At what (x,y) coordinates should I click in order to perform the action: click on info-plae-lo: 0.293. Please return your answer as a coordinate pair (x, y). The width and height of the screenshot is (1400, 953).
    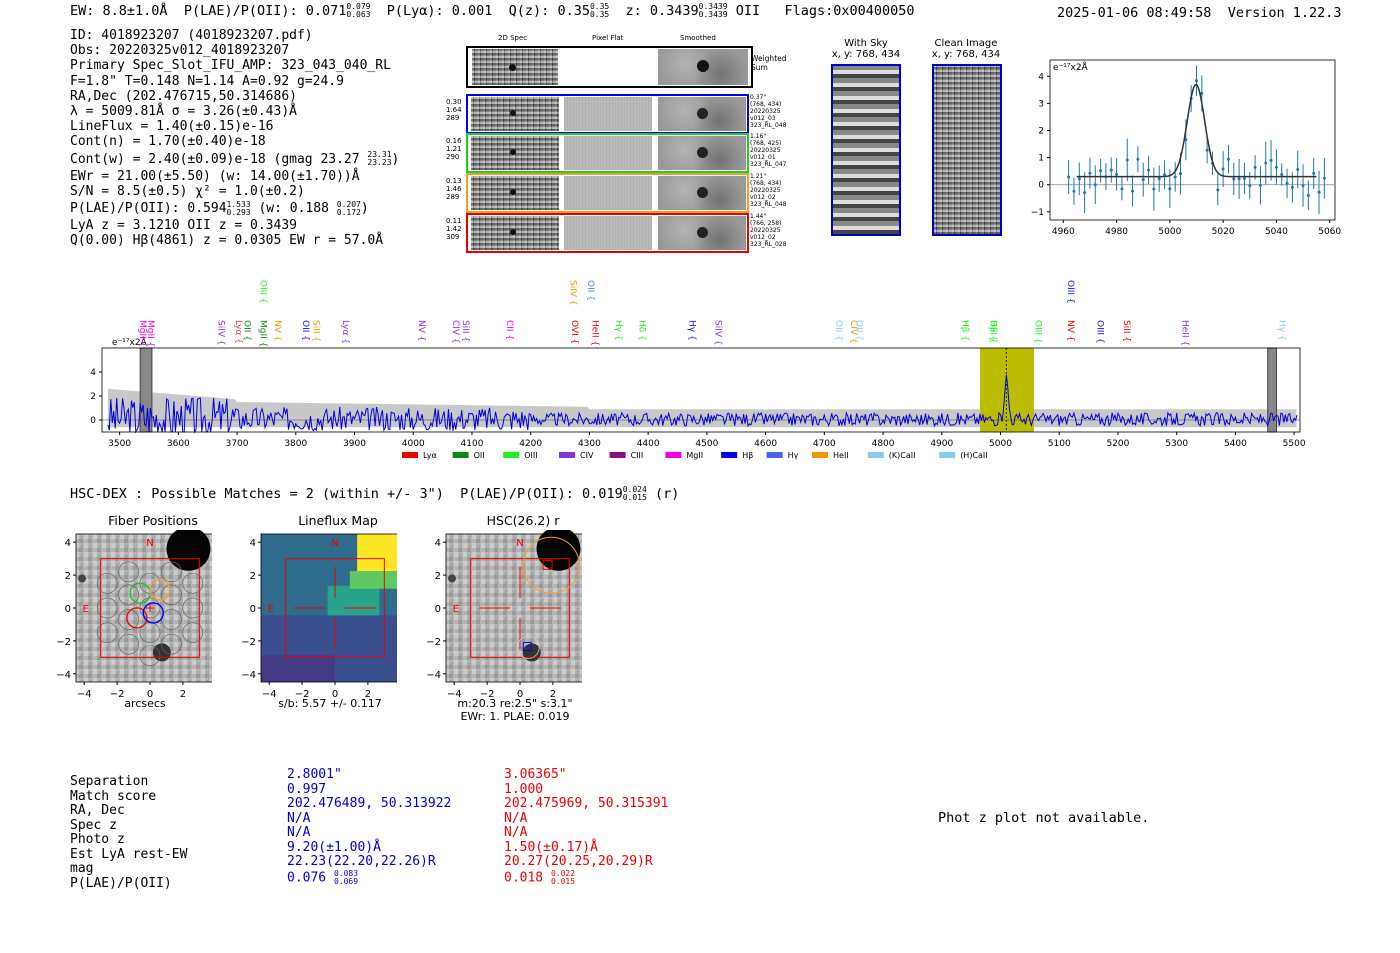
    Looking at the image, I should click on (238, 212).